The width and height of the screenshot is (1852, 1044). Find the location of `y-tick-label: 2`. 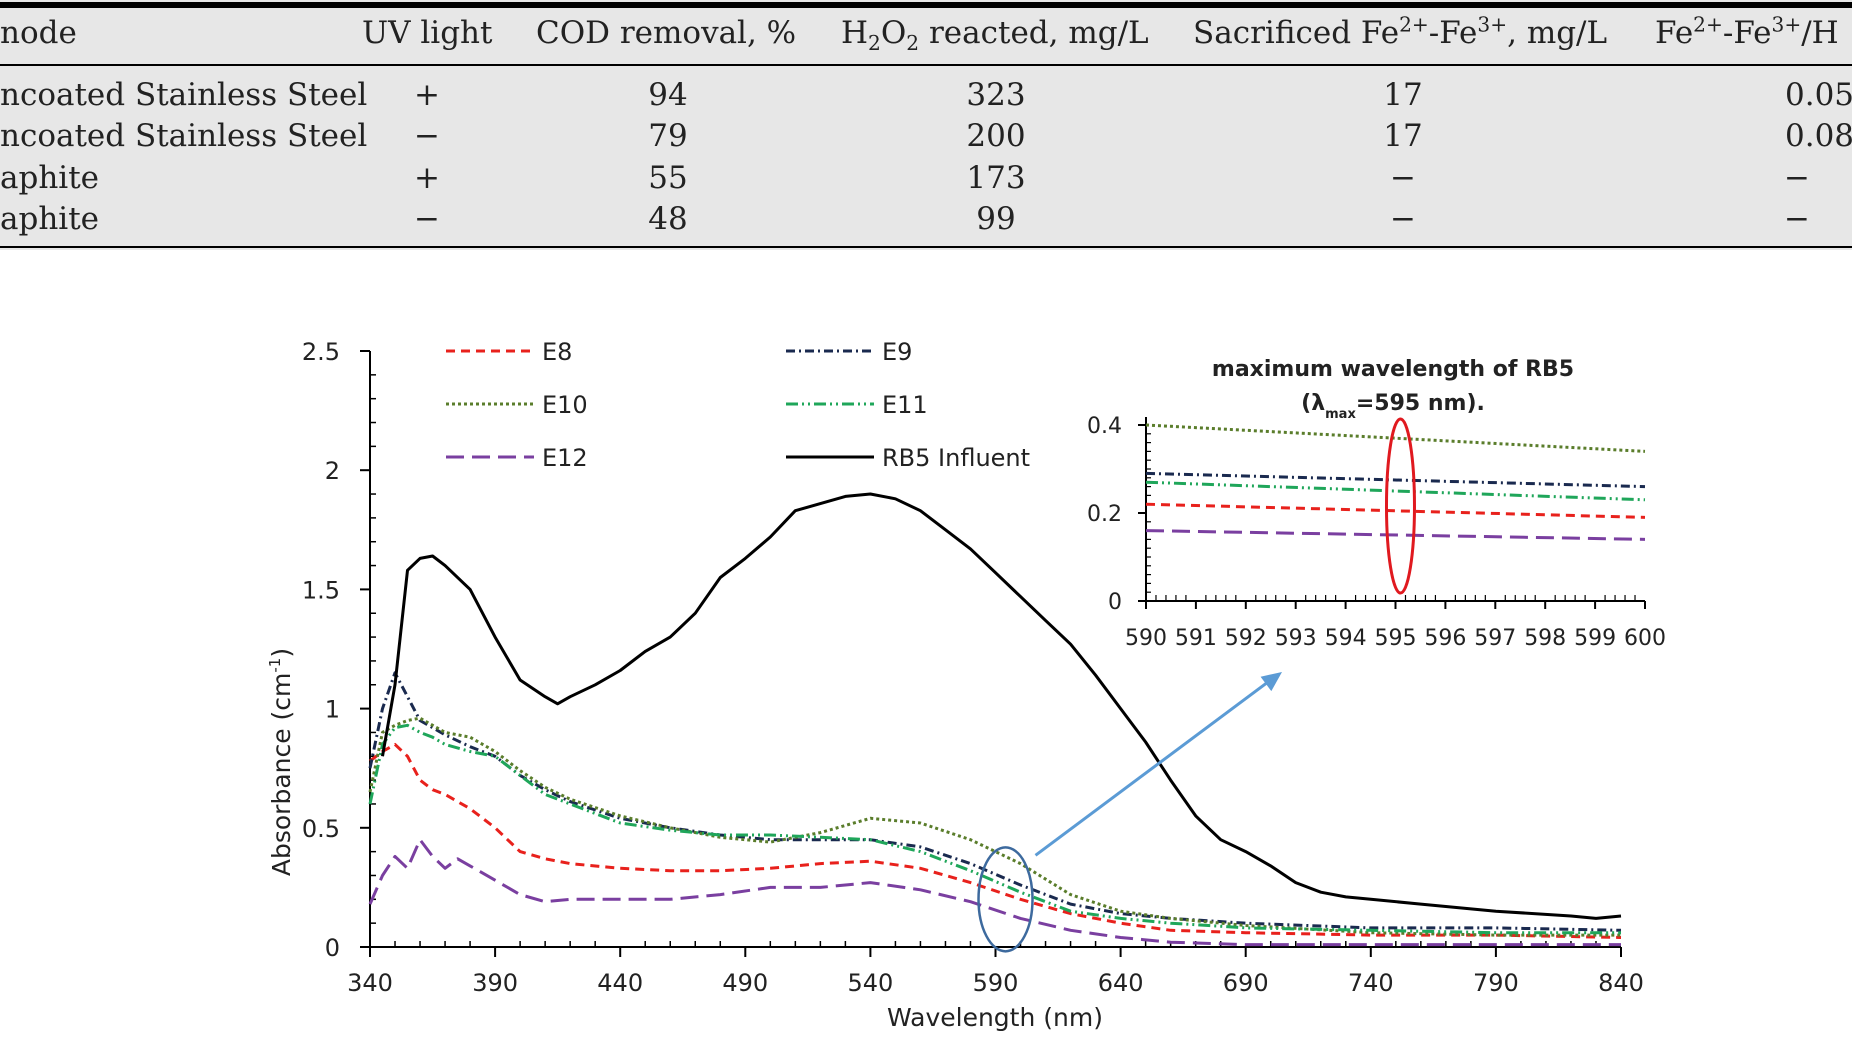

y-tick-label: 2 is located at coordinates (332, 471).